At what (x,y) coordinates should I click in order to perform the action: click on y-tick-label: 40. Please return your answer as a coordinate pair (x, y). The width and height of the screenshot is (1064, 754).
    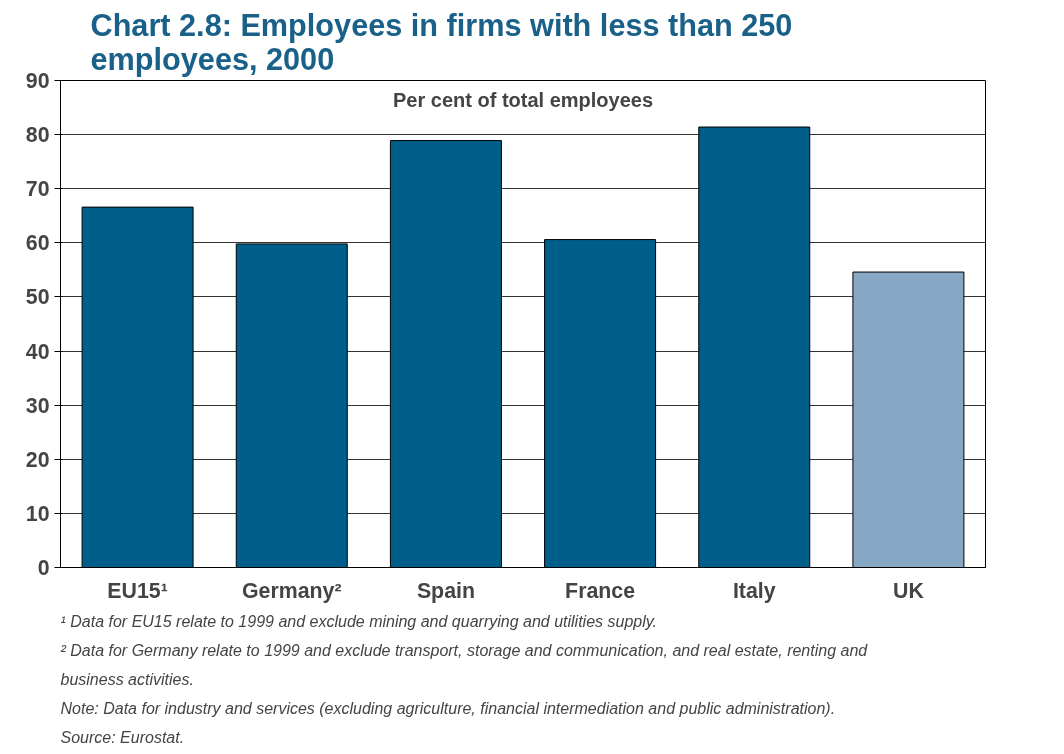
    Looking at the image, I should click on (37, 351).